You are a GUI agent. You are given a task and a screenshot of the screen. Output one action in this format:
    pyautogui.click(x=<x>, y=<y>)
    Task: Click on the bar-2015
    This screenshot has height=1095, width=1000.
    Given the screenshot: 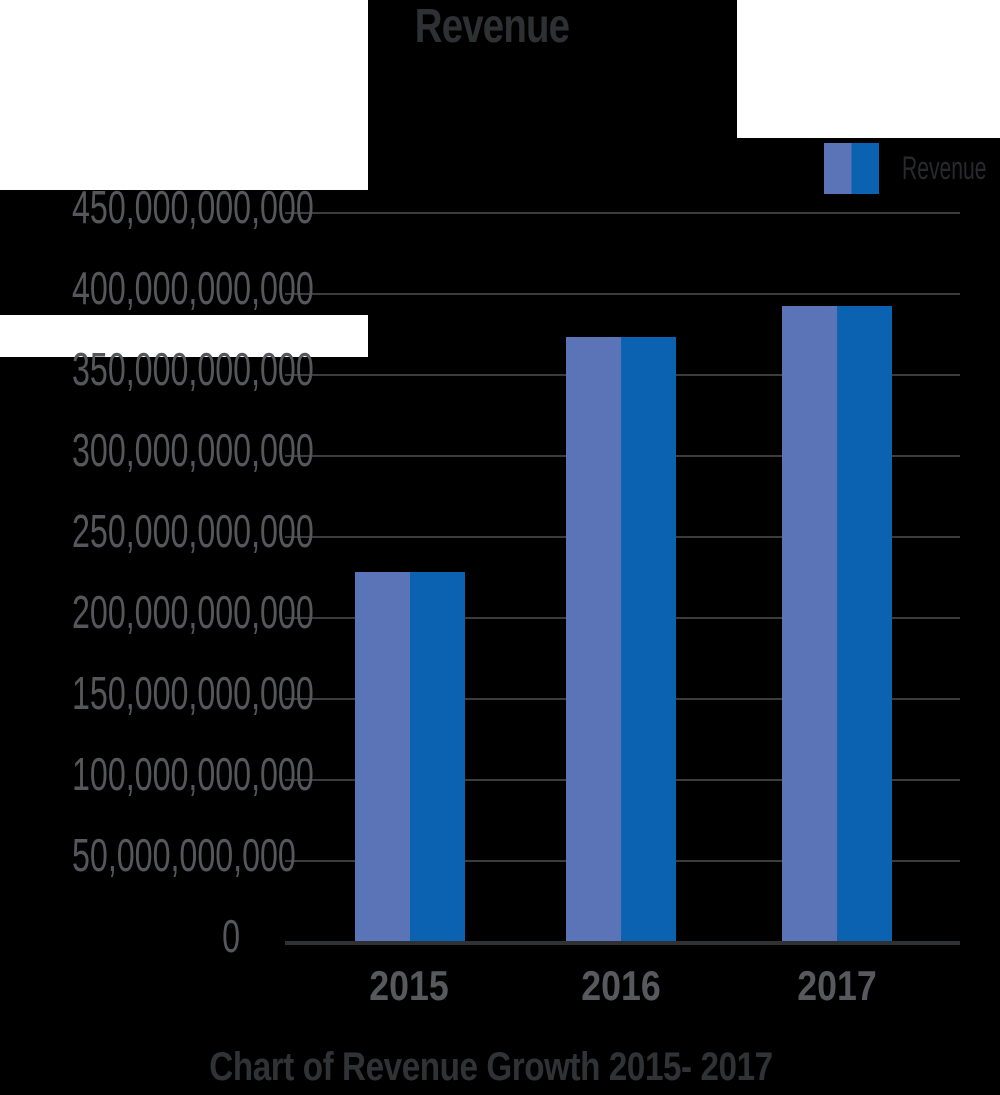 What is the action you would take?
    pyautogui.click(x=410, y=756)
    